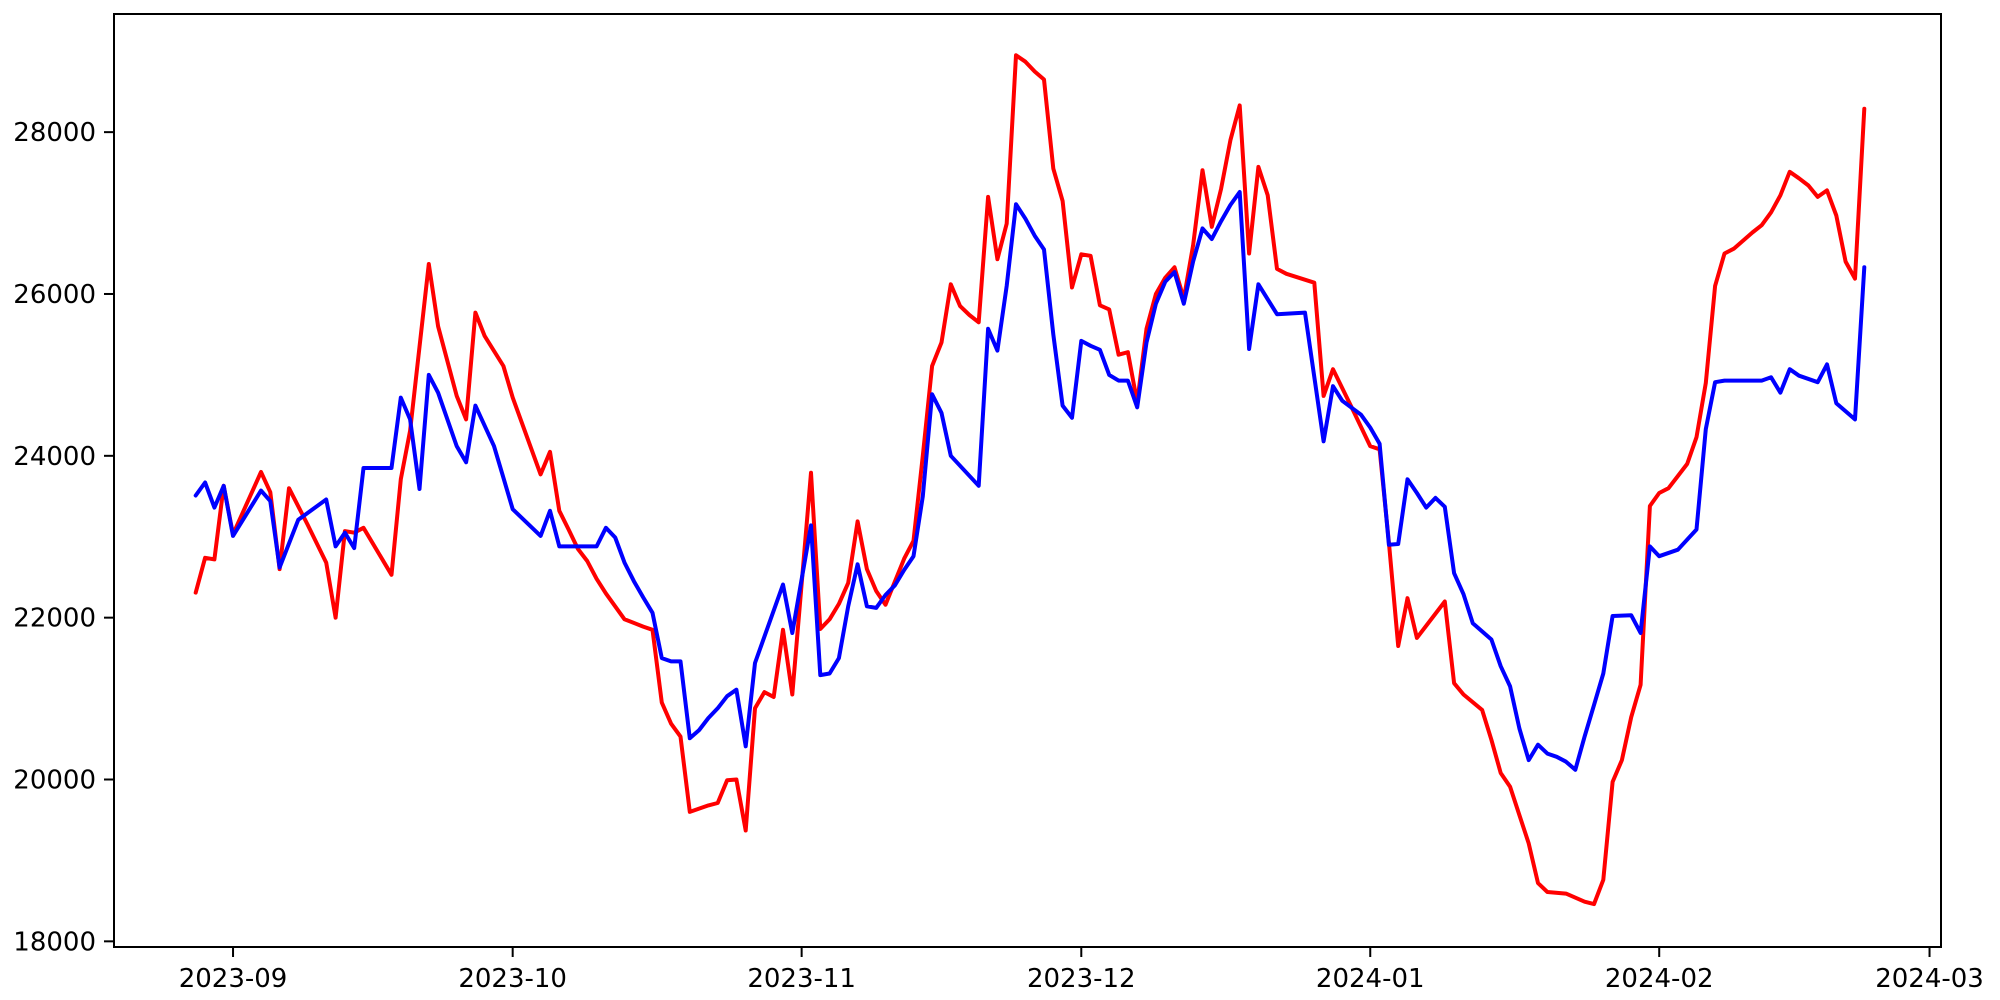 This screenshot has width=2000, height=1000. Describe the element at coordinates (54, 133) in the screenshot. I see `y-tick-label: 28000` at that location.